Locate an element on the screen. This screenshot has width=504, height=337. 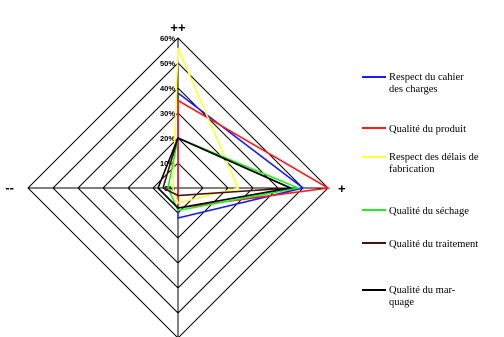
tick-label: 40% is located at coordinates (167, 88).